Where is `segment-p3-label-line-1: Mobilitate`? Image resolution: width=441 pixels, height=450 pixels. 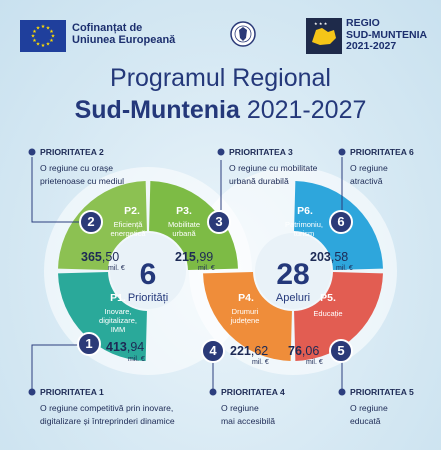
segment-p3-label-line-1: Mobilitate is located at coordinates (184, 224).